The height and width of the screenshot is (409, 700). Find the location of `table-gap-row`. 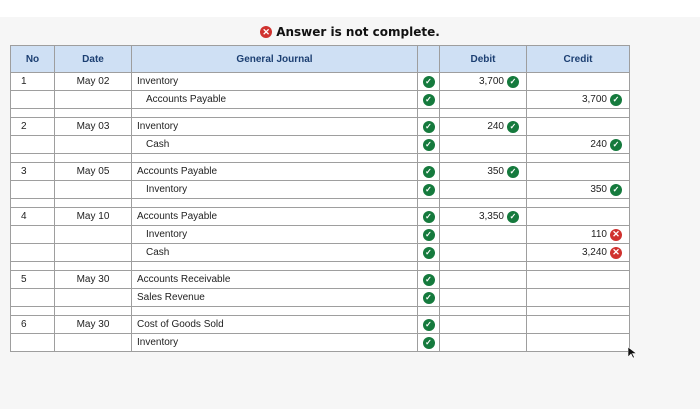

table-gap-row is located at coordinates (320, 266).